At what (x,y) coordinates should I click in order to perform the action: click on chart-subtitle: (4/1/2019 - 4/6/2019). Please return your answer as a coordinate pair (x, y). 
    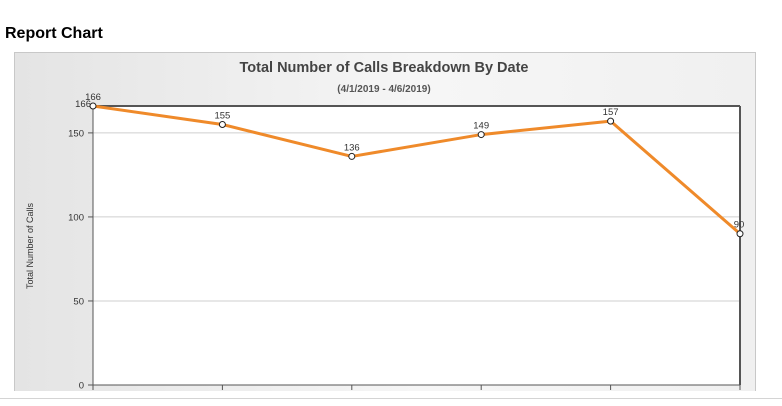
    Looking at the image, I should click on (383, 89).